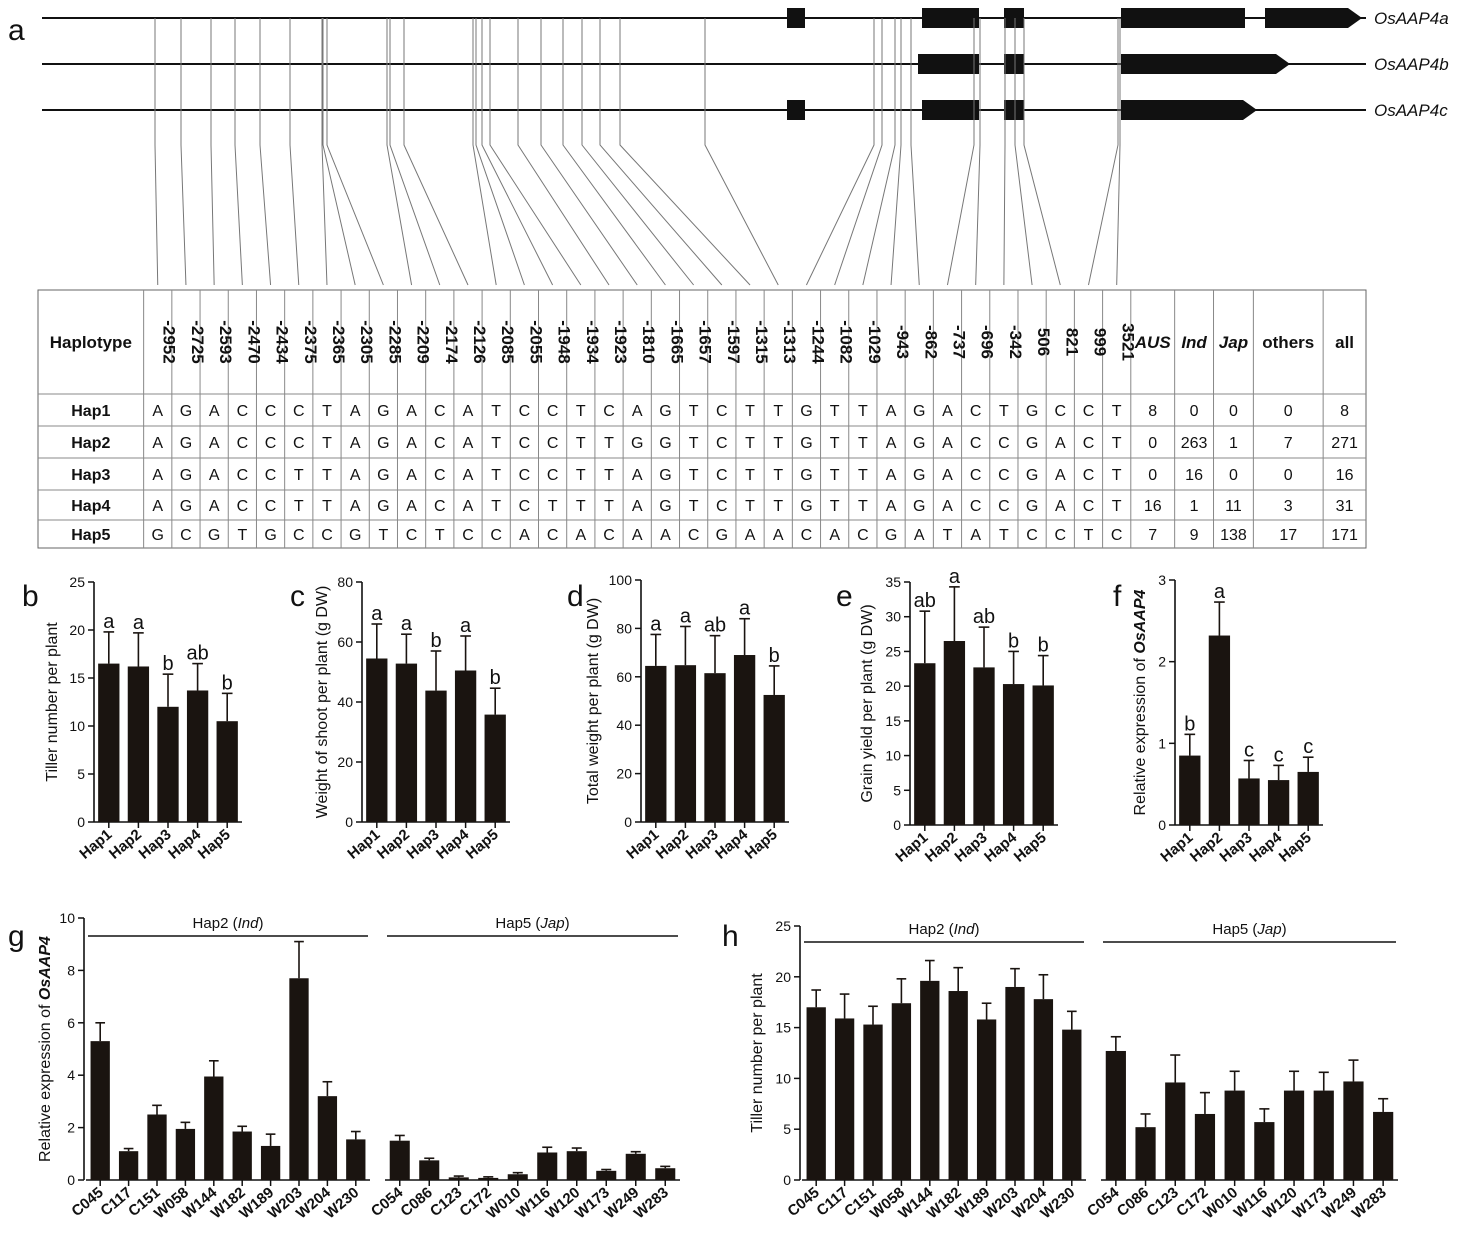 The height and width of the screenshot is (1252, 1478). I want to click on panel-letter-h: h, so click(730, 936).